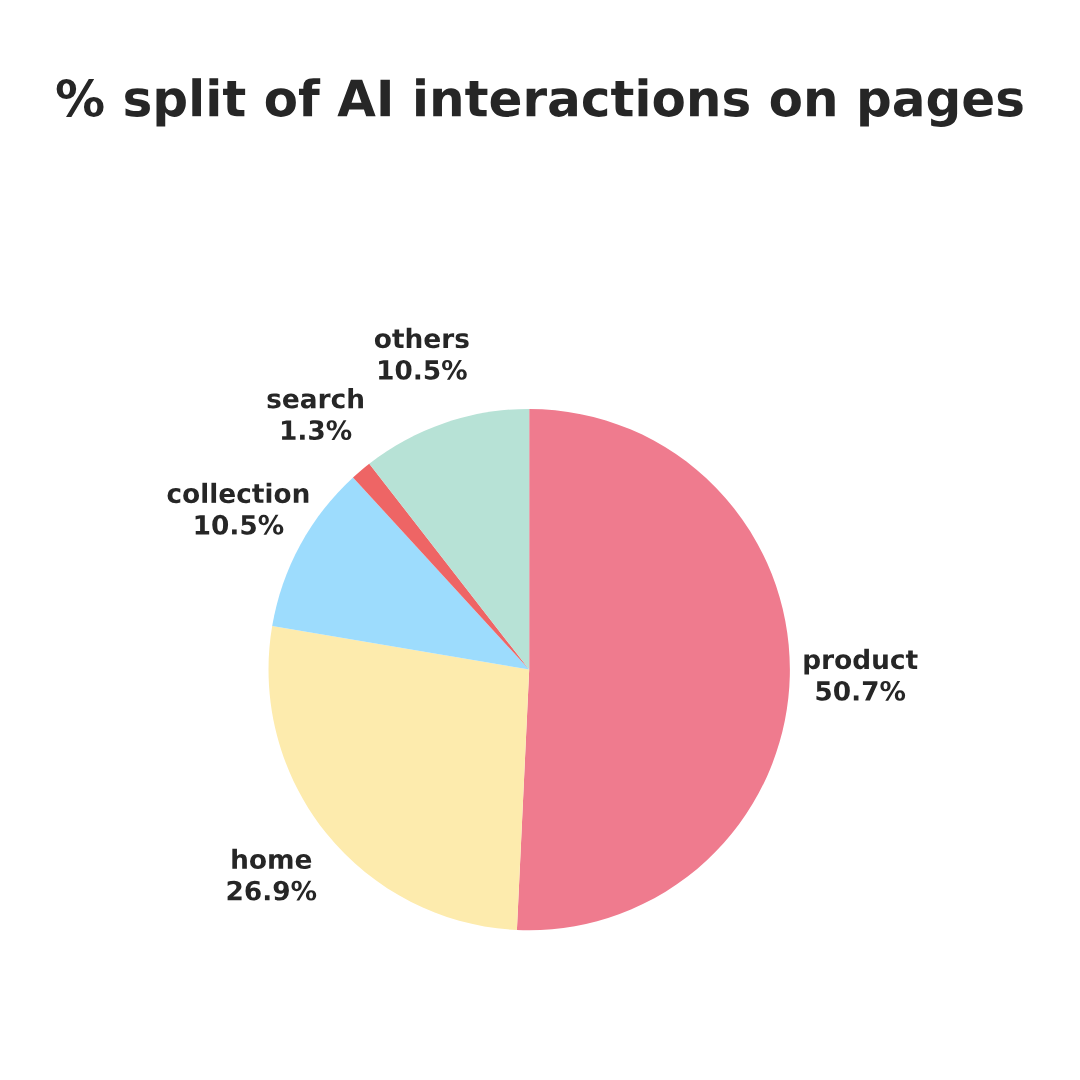 The image size is (1080, 1080). Describe the element at coordinates (272, 859) in the screenshot. I see `slice-label: home` at that location.